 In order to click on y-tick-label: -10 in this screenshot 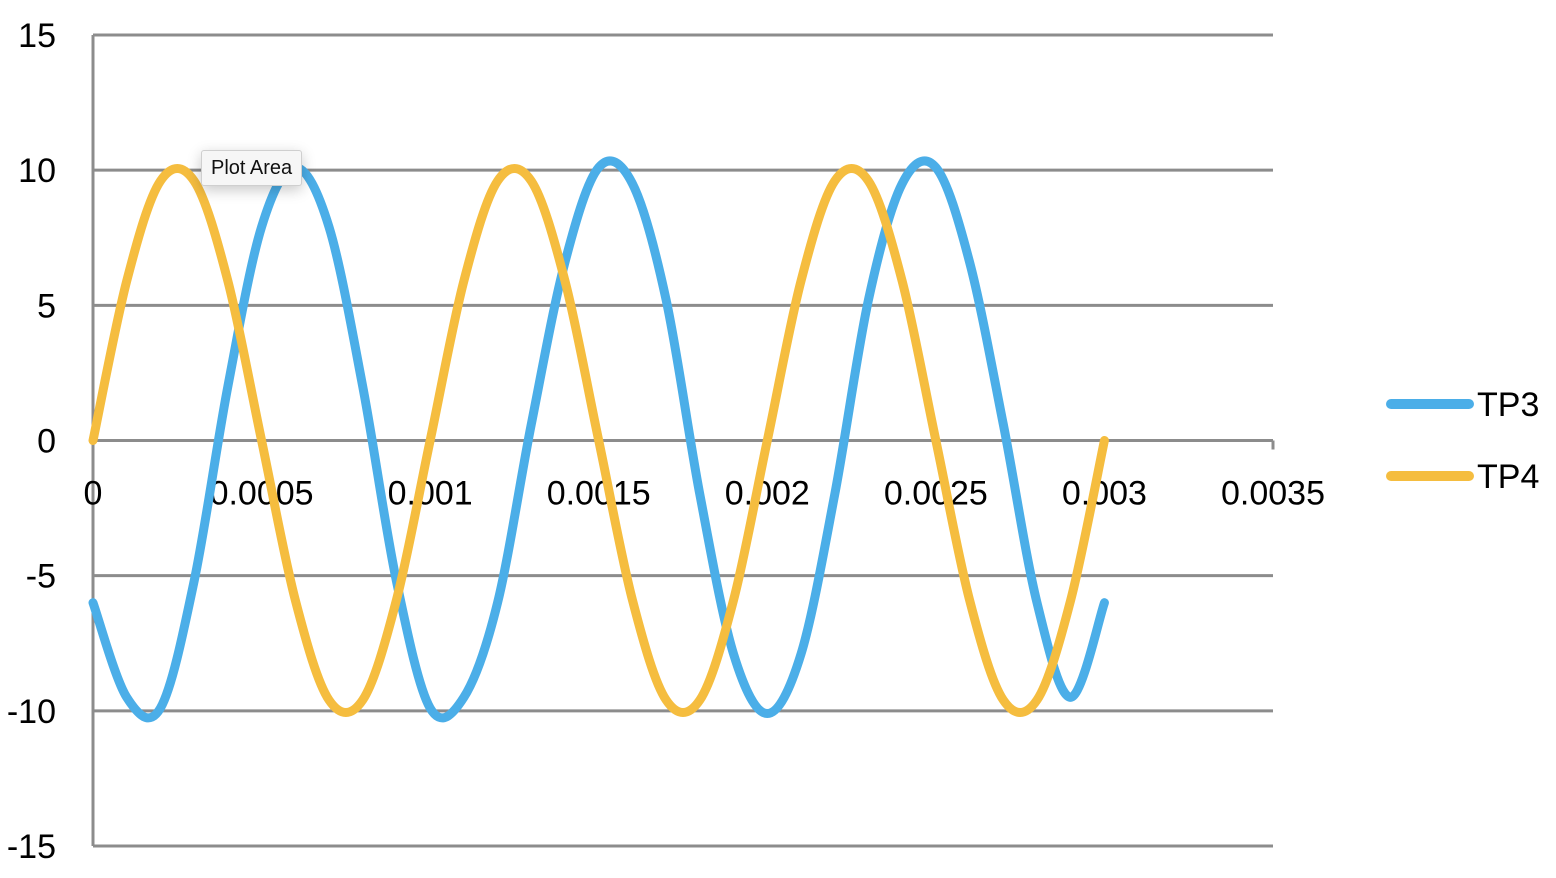, I will do `click(31, 712)`.